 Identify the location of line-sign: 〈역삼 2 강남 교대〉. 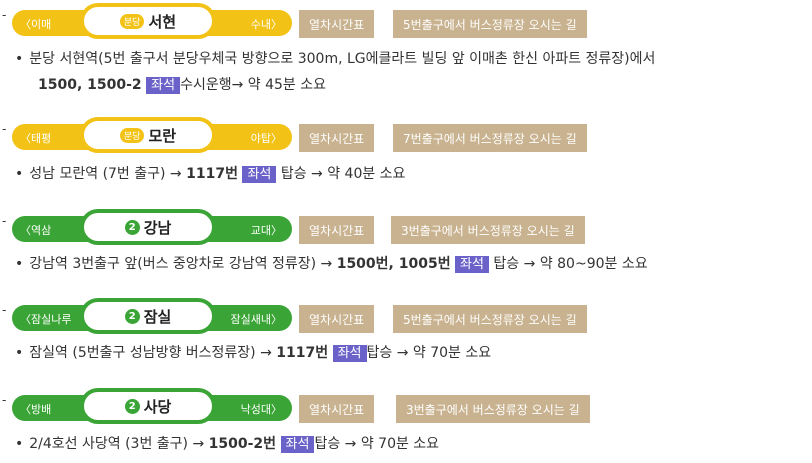
(152, 227).